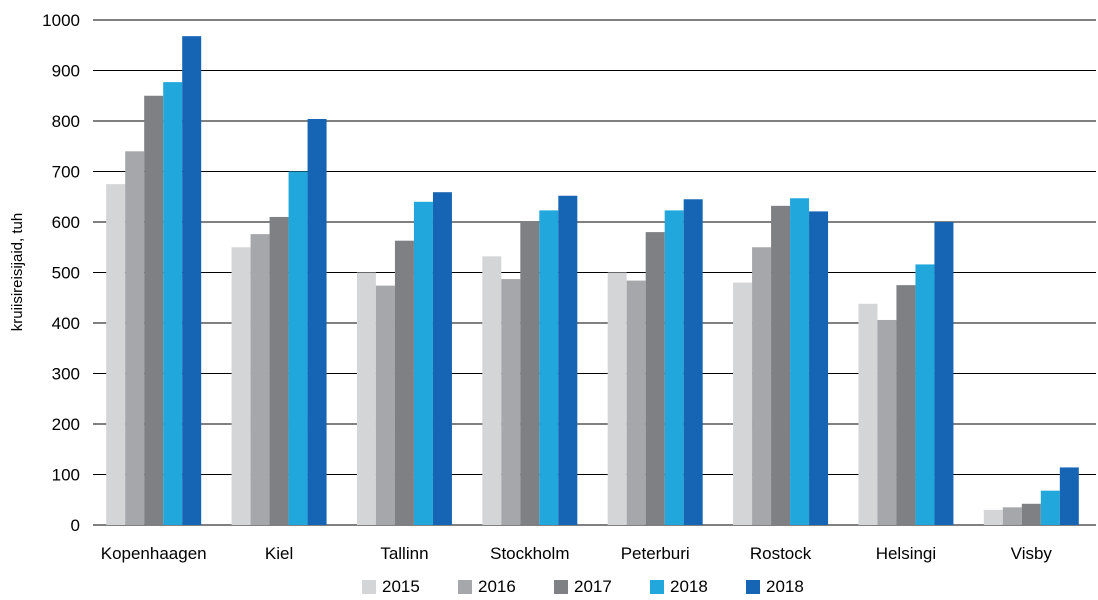 The image size is (1098, 600). What do you see at coordinates (66, 424) in the screenshot?
I see `y-tick-label: 200` at bounding box center [66, 424].